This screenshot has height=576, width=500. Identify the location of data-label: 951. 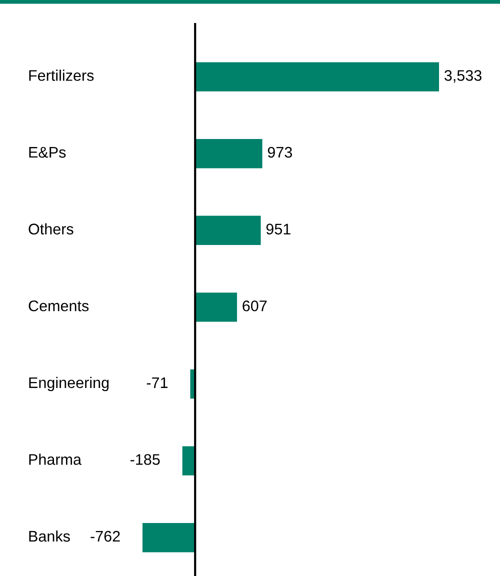
(278, 229).